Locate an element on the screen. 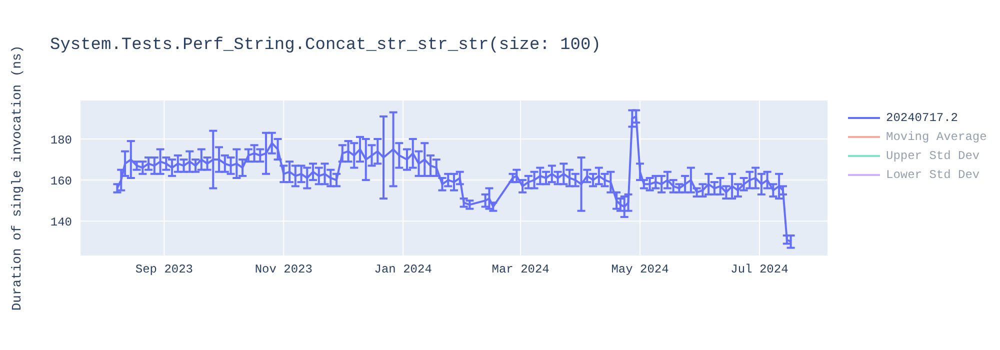 The image size is (1000, 350). legend-label: Moving Average is located at coordinates (936, 137).